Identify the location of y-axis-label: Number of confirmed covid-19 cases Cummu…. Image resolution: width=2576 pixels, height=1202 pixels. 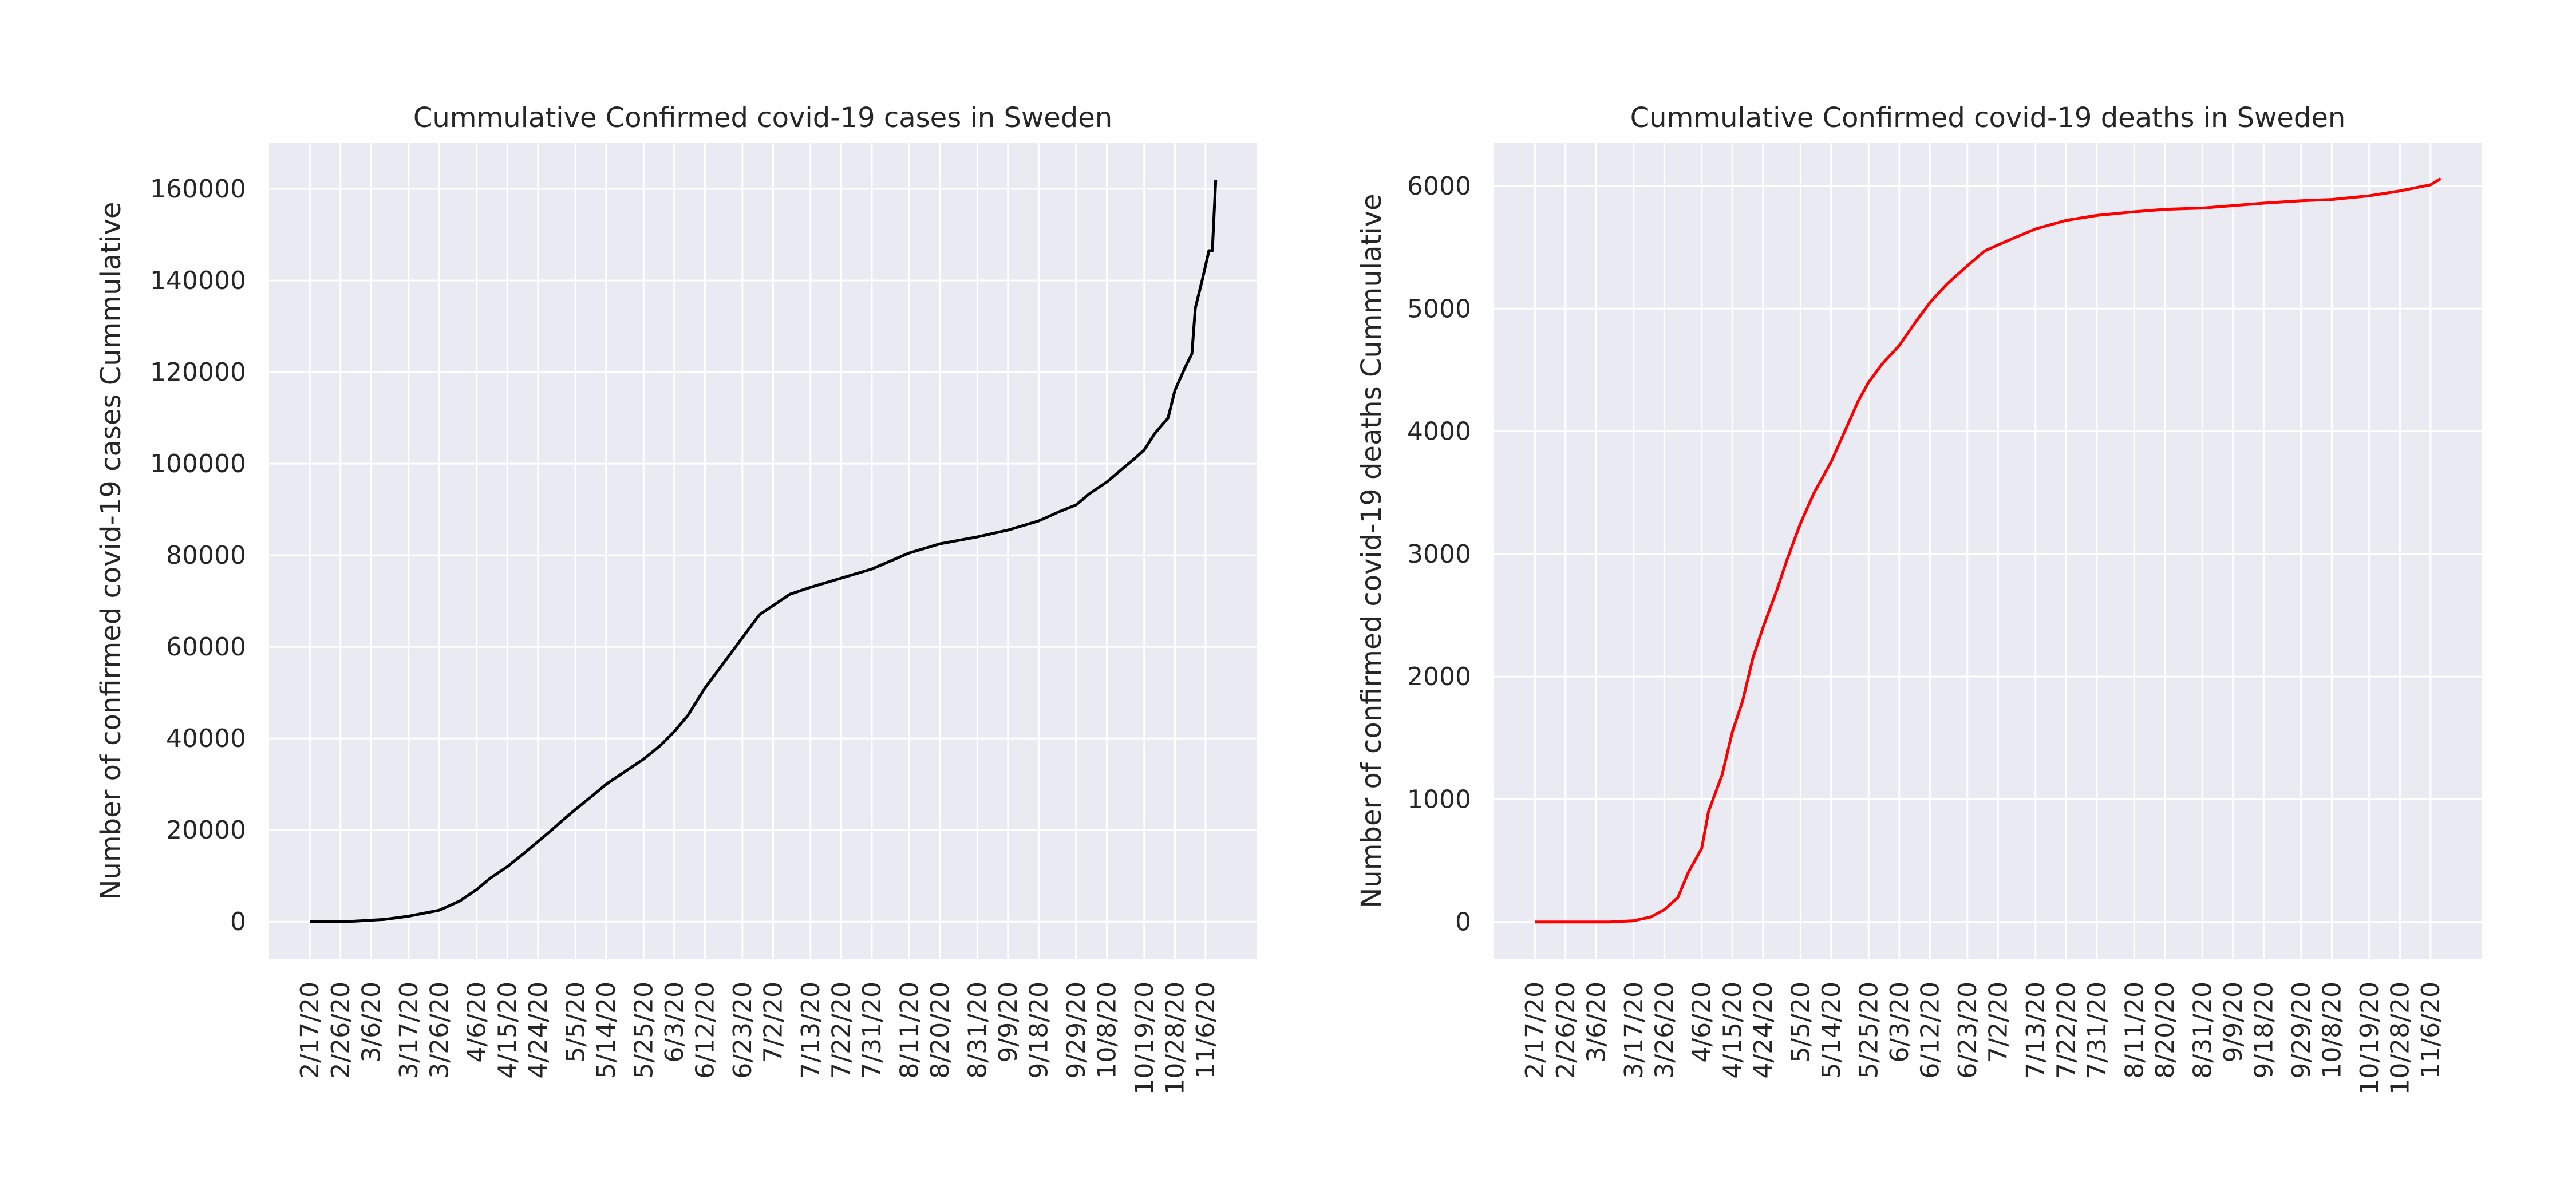
(111, 551).